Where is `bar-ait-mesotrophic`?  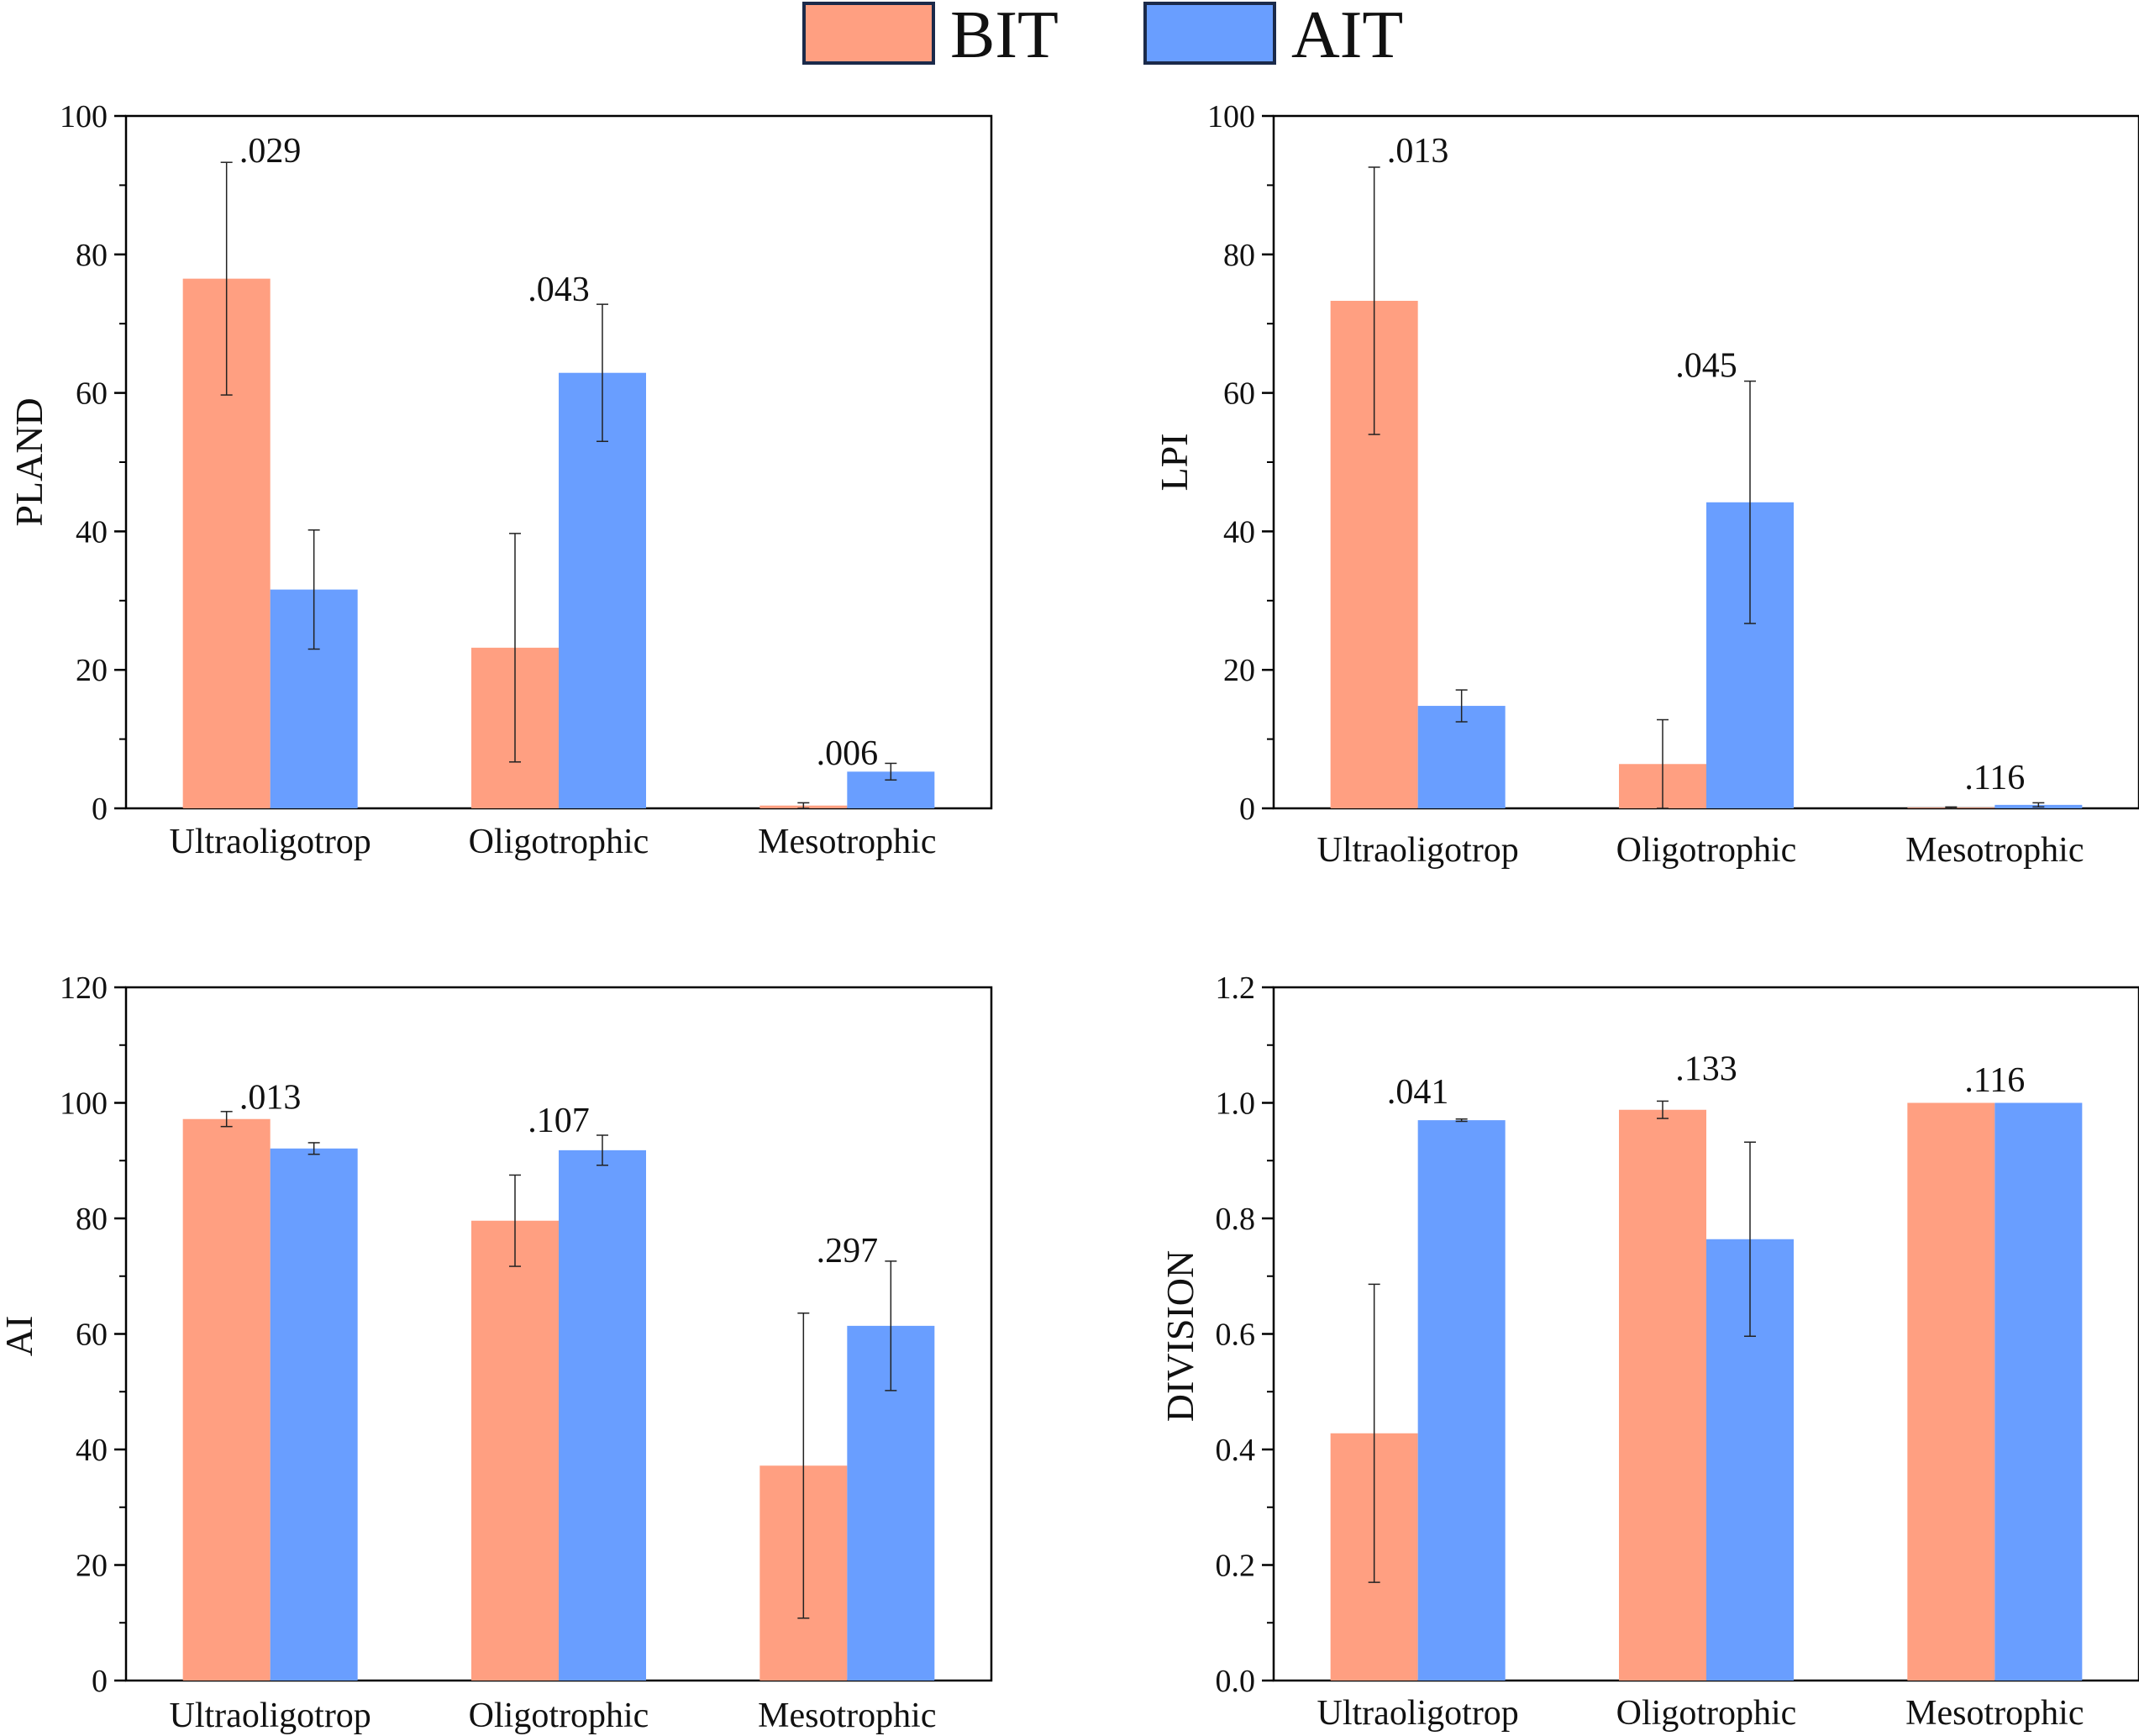
bar-ait-mesotrophic is located at coordinates (2038, 1391).